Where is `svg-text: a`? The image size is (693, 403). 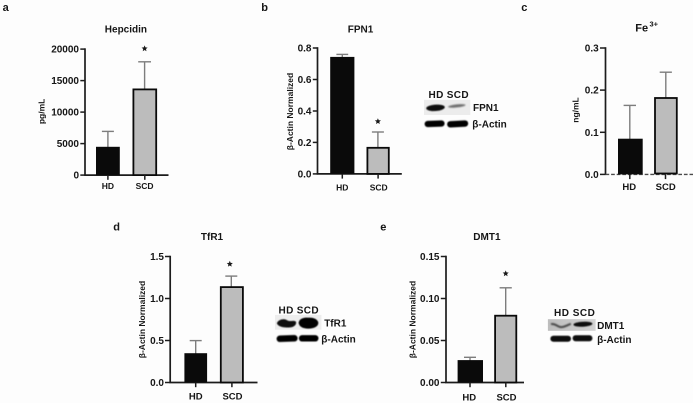
svg-text: a is located at coordinates (6, 8).